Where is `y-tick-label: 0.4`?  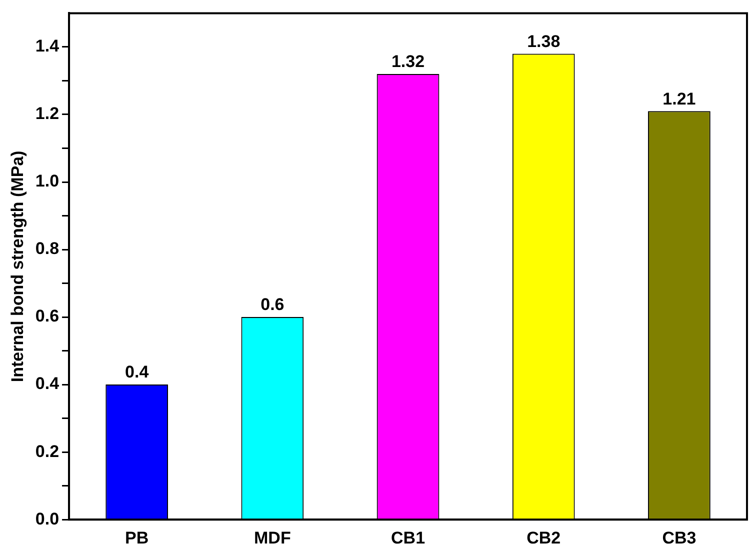
y-tick-label: 0.4 is located at coordinates (47, 384).